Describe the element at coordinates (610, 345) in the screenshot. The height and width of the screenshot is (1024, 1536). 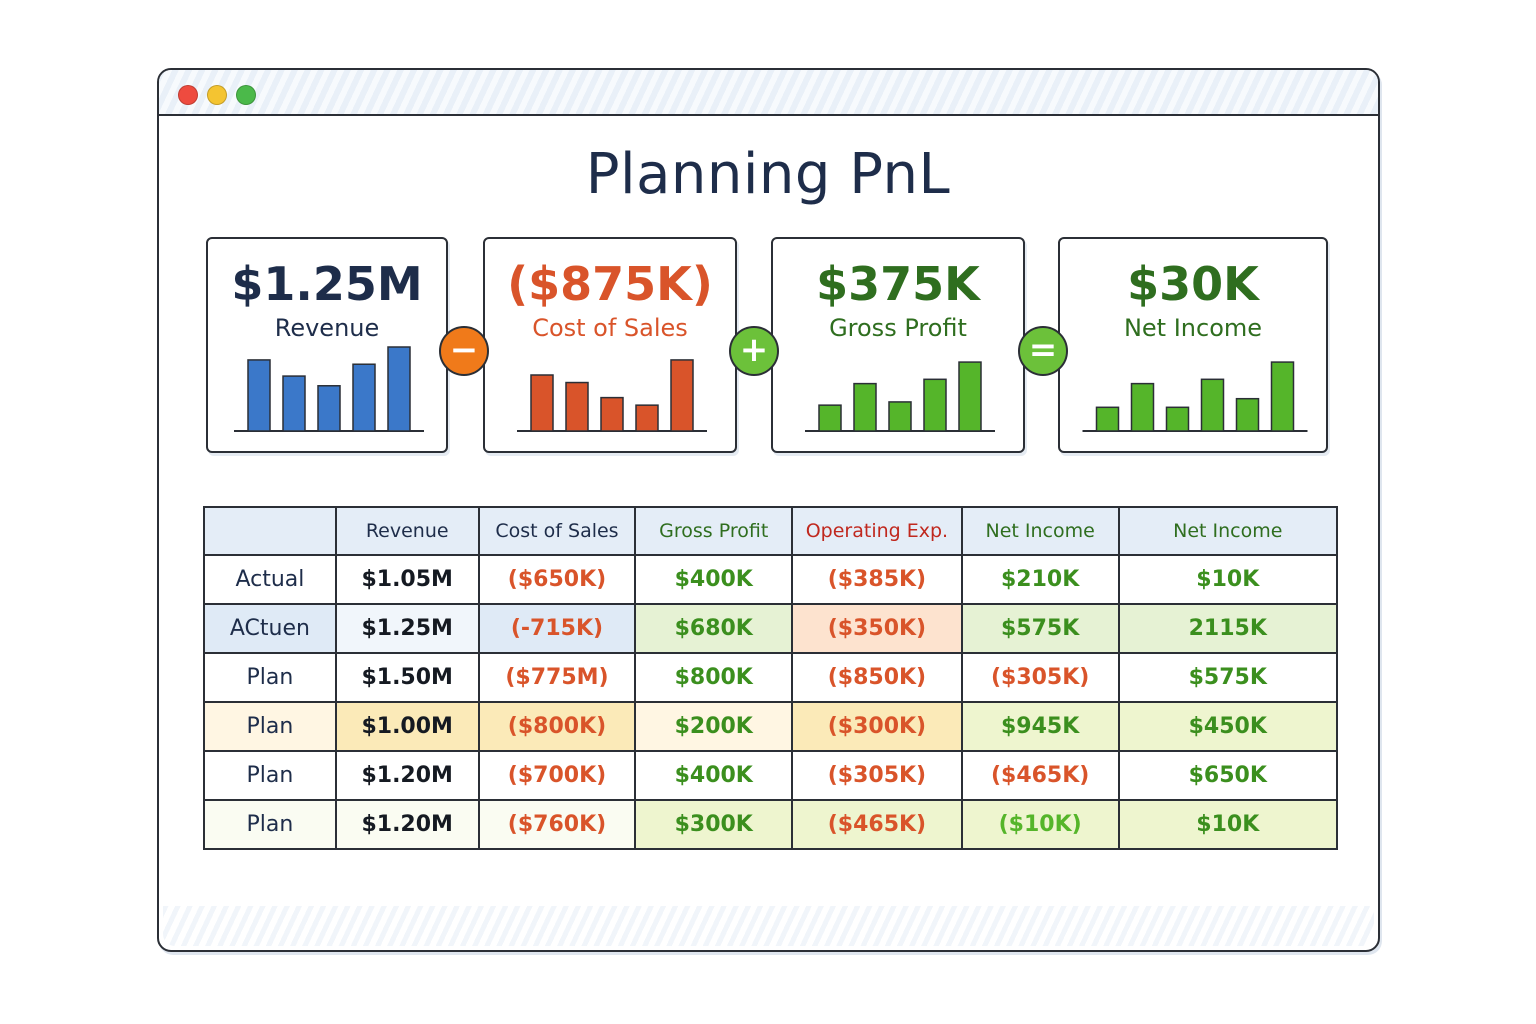
I see `kpi-card-cost-of-sales: ($875K) Cost of Sales` at that location.